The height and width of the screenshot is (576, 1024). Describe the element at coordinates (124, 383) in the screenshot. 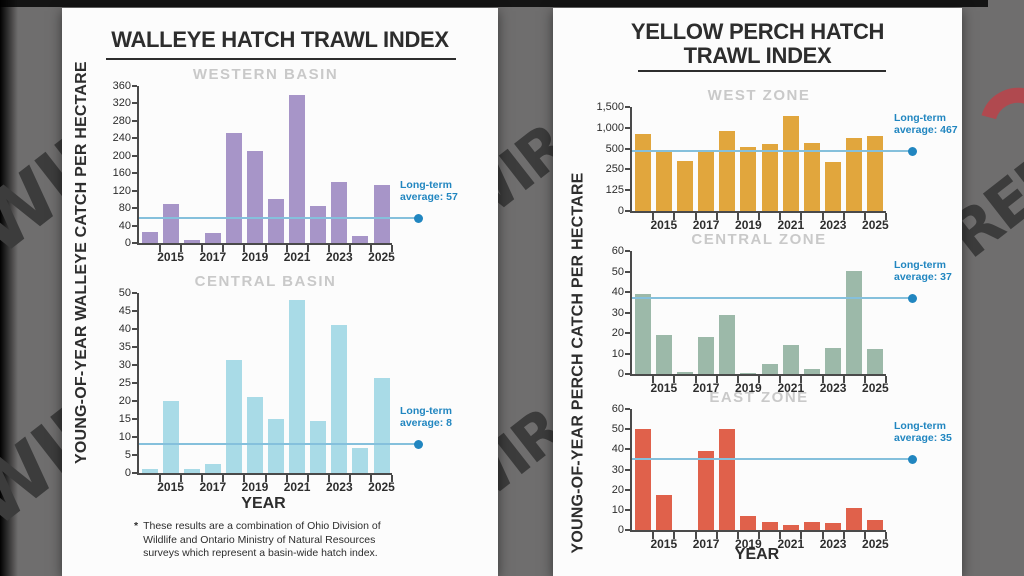

I see `y-tick-label: 25` at that location.